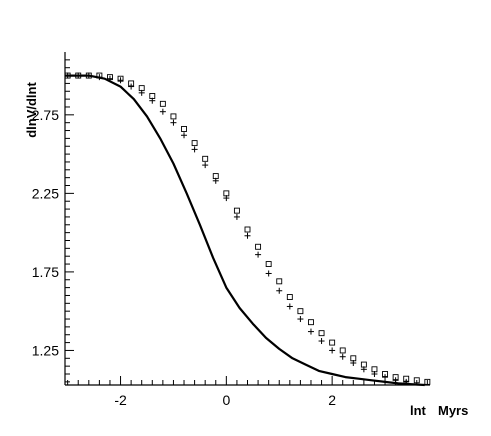 The image size is (491, 436). I want to click on y-tick-label: 1.75, so click(45, 272).